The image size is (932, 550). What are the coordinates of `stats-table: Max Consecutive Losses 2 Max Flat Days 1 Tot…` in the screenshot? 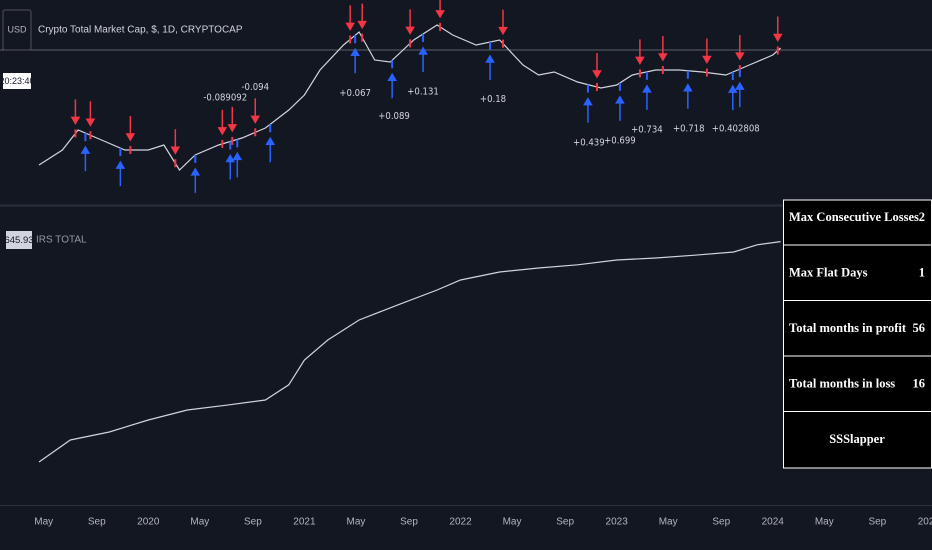 It's located at (857, 334).